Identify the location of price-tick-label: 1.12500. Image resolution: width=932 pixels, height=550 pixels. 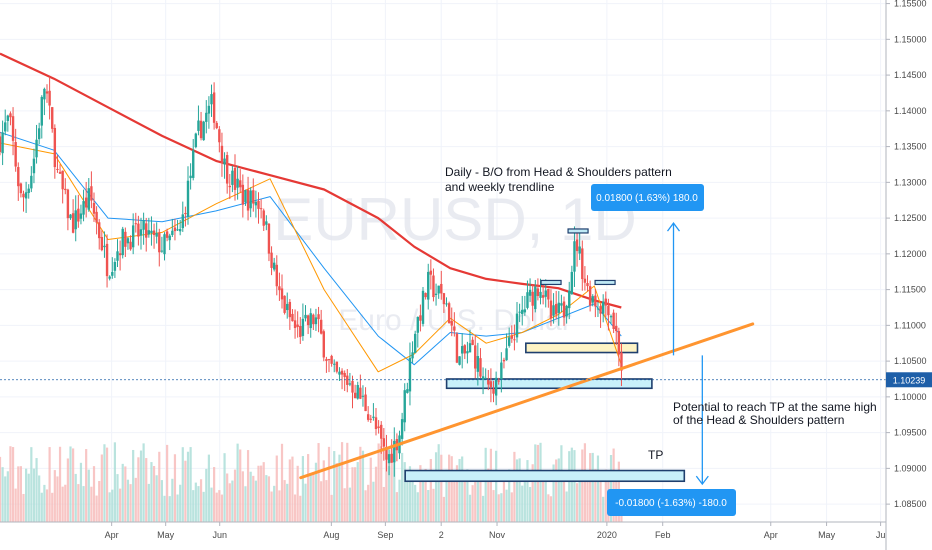
(910, 218).